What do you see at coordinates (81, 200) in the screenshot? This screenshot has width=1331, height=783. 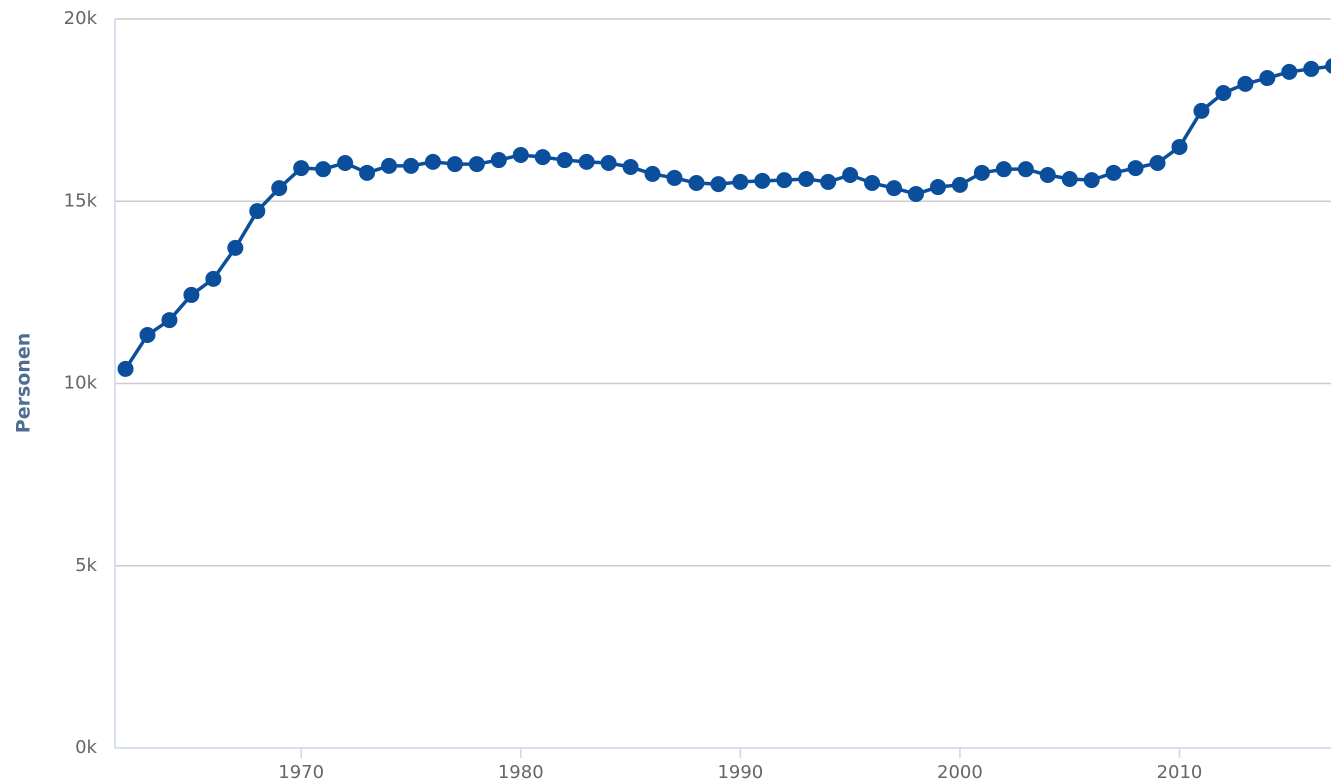 I see `y-tick-label: 15k` at bounding box center [81, 200].